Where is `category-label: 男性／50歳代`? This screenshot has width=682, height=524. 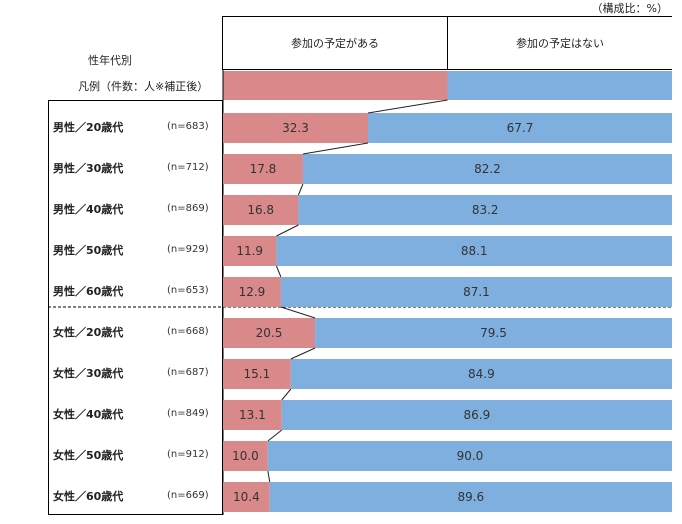
category-label: 男性／50歳代 is located at coordinates (88, 250).